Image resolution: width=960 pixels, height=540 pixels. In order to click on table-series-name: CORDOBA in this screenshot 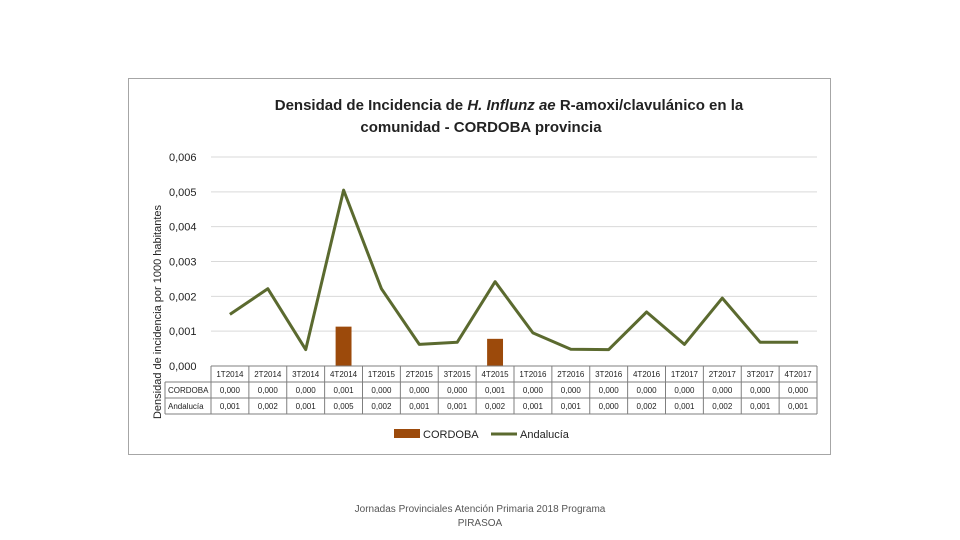, I will do `click(188, 390)`.